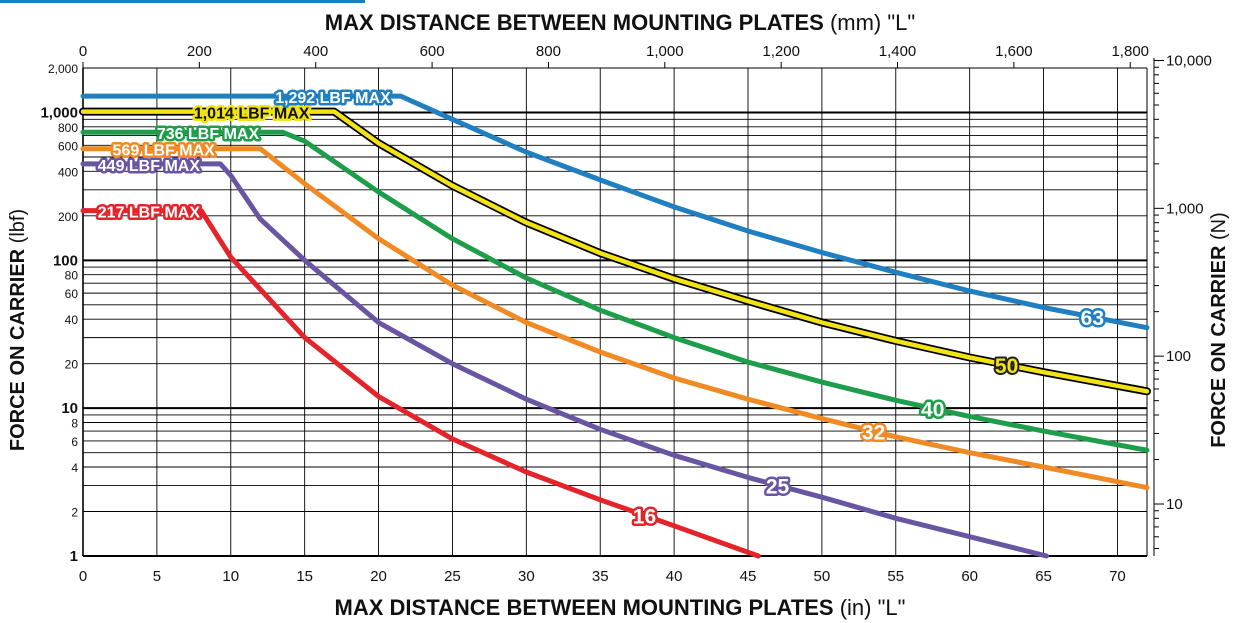 Image resolution: width=1241 pixels, height=623 pixels. I want to click on x-mm-tick-label: 600, so click(432, 51).